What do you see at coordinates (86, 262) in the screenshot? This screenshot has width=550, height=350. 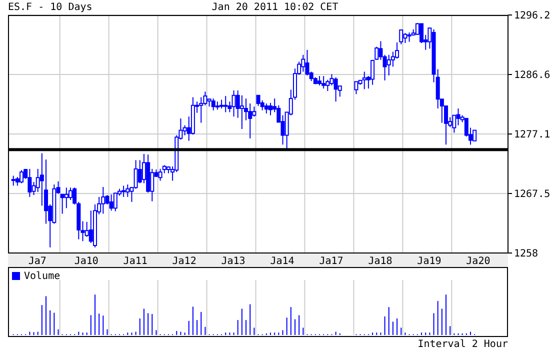 I see `x-tick-label: Ja10` at bounding box center [86, 262].